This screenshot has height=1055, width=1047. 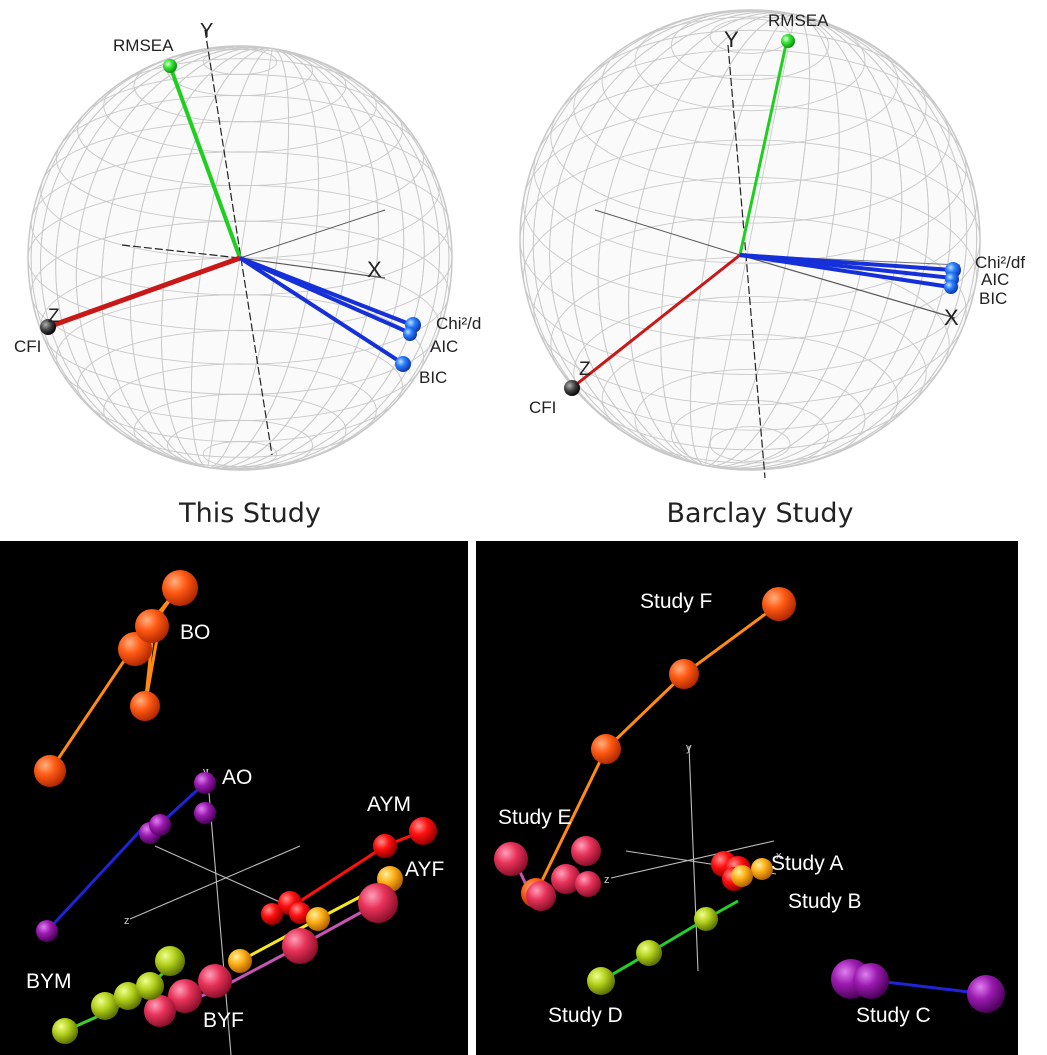 I want to click on label-byf: BYF, so click(x=223, y=1020).